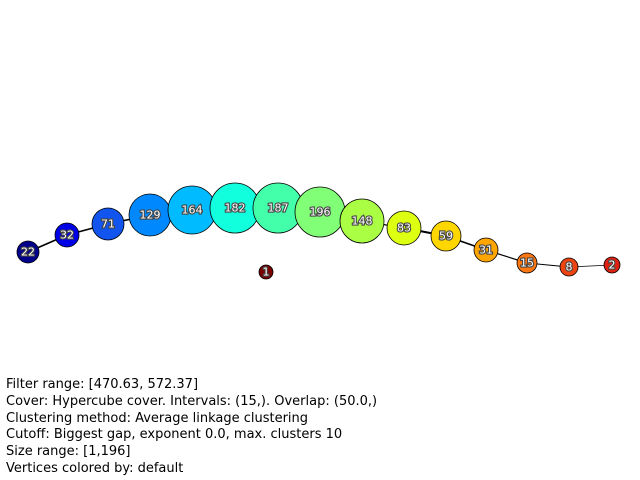 The width and height of the screenshot is (640, 480). Describe the element at coordinates (68, 452) in the screenshot. I see `size-range-text: Size range: [1,196]` at that location.